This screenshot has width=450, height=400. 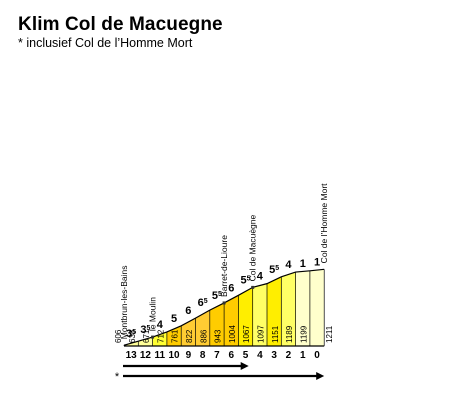 I want to click on elevation-label: 886, so click(x=203, y=336).